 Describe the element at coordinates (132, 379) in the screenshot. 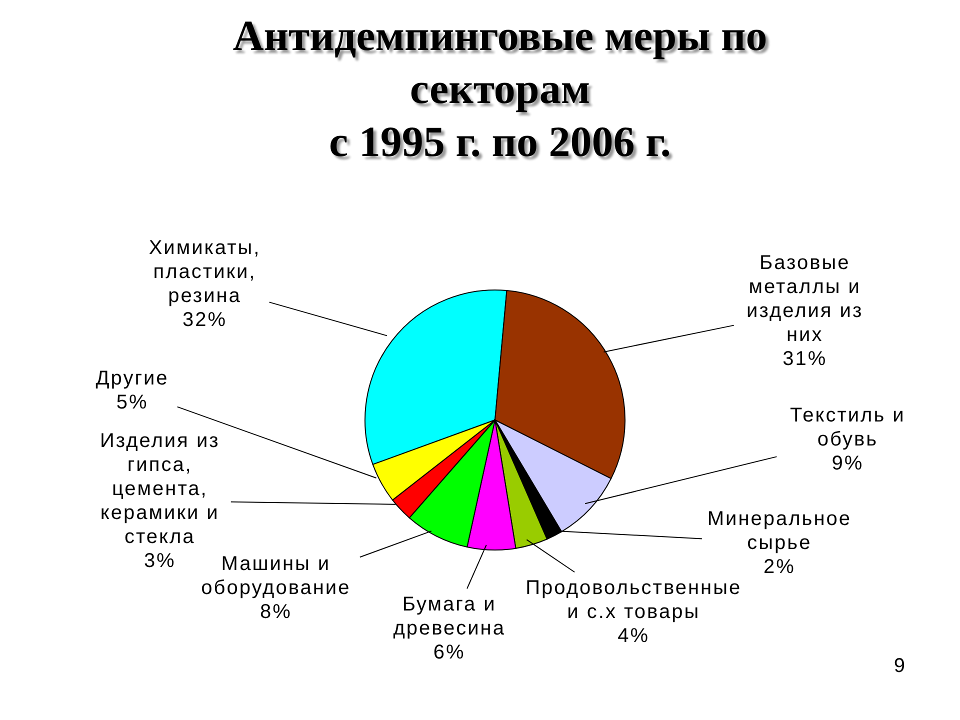

I see `slice-label: Другие` at that location.